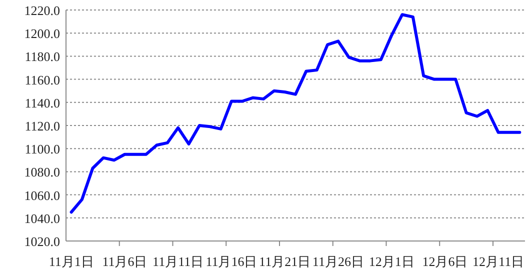 The image size is (529, 274). Describe the element at coordinates (42, 80) in the screenshot. I see `y-tick-label: 1160.0` at that location.